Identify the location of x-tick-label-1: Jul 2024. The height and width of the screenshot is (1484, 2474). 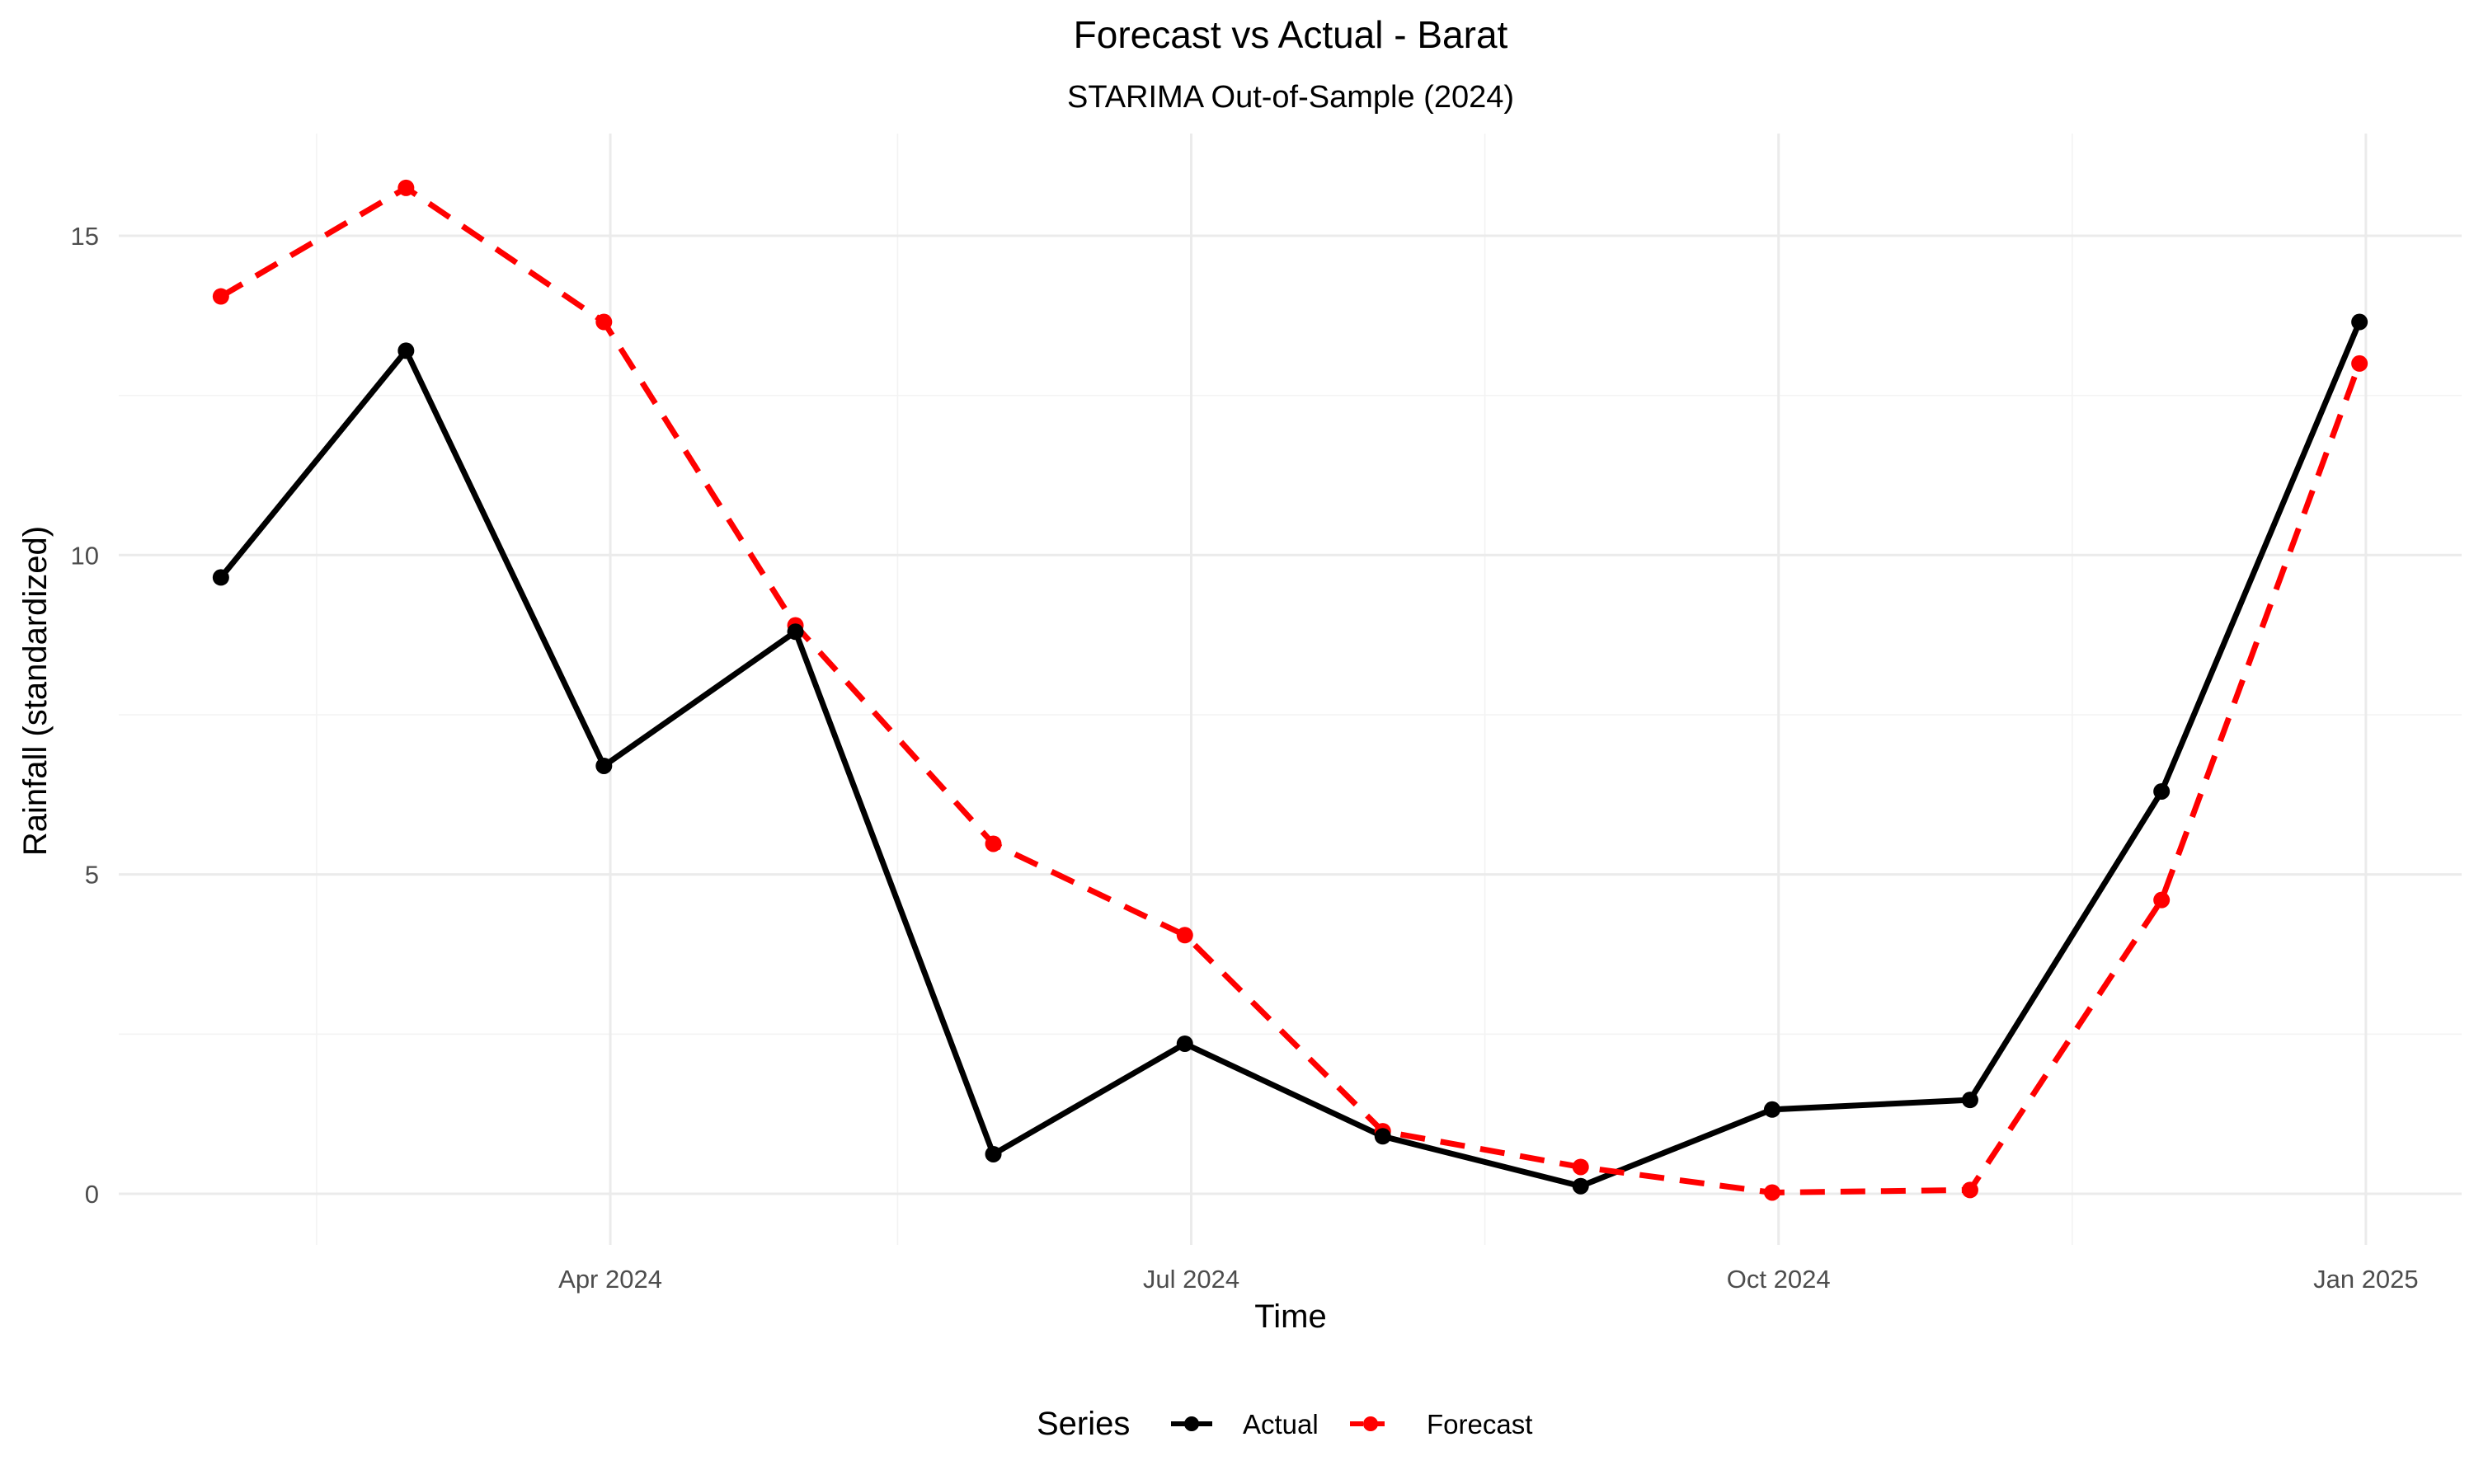
(1191, 1279).